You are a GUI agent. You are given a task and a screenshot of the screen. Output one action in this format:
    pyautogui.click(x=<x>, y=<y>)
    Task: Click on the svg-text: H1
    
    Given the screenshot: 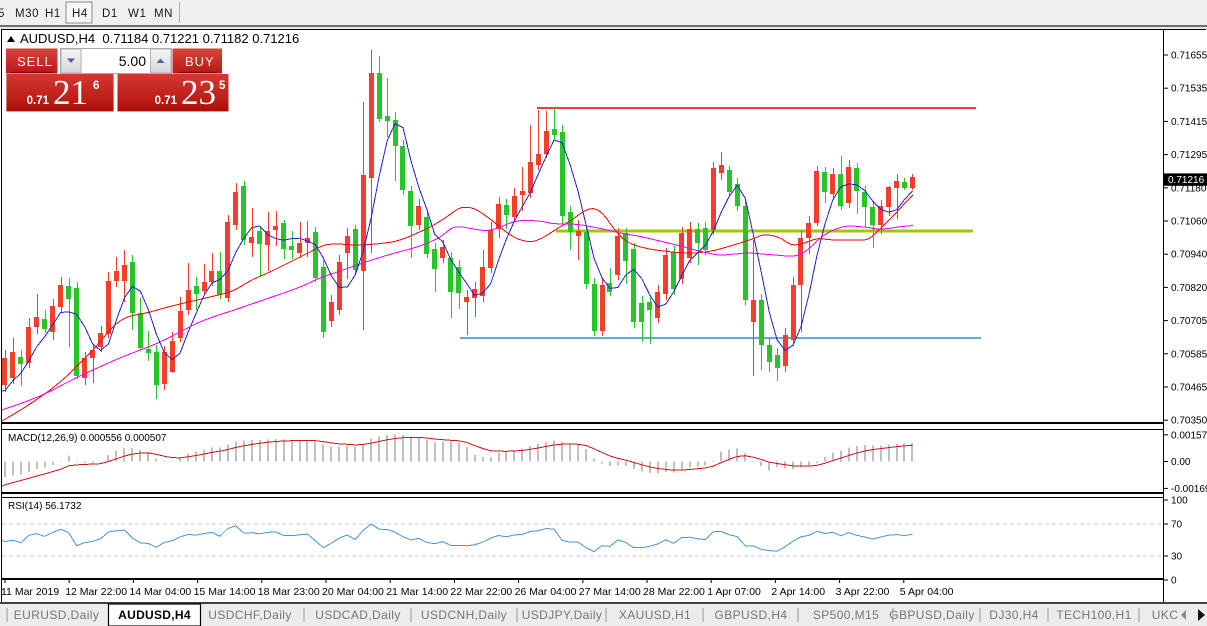 What is the action you would take?
    pyautogui.click(x=53, y=14)
    